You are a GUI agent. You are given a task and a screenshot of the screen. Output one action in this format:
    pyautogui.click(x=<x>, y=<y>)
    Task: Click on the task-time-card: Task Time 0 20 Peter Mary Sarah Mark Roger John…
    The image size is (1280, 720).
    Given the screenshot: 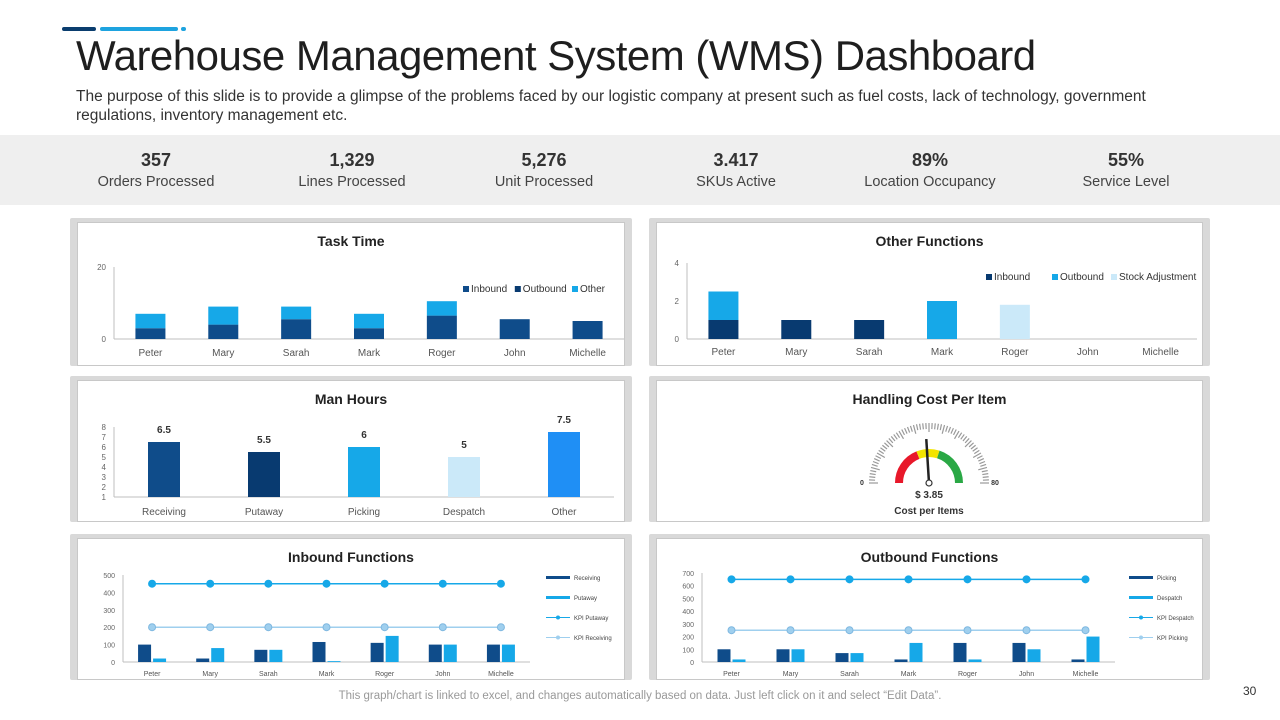 What is the action you would take?
    pyautogui.click(x=351, y=294)
    